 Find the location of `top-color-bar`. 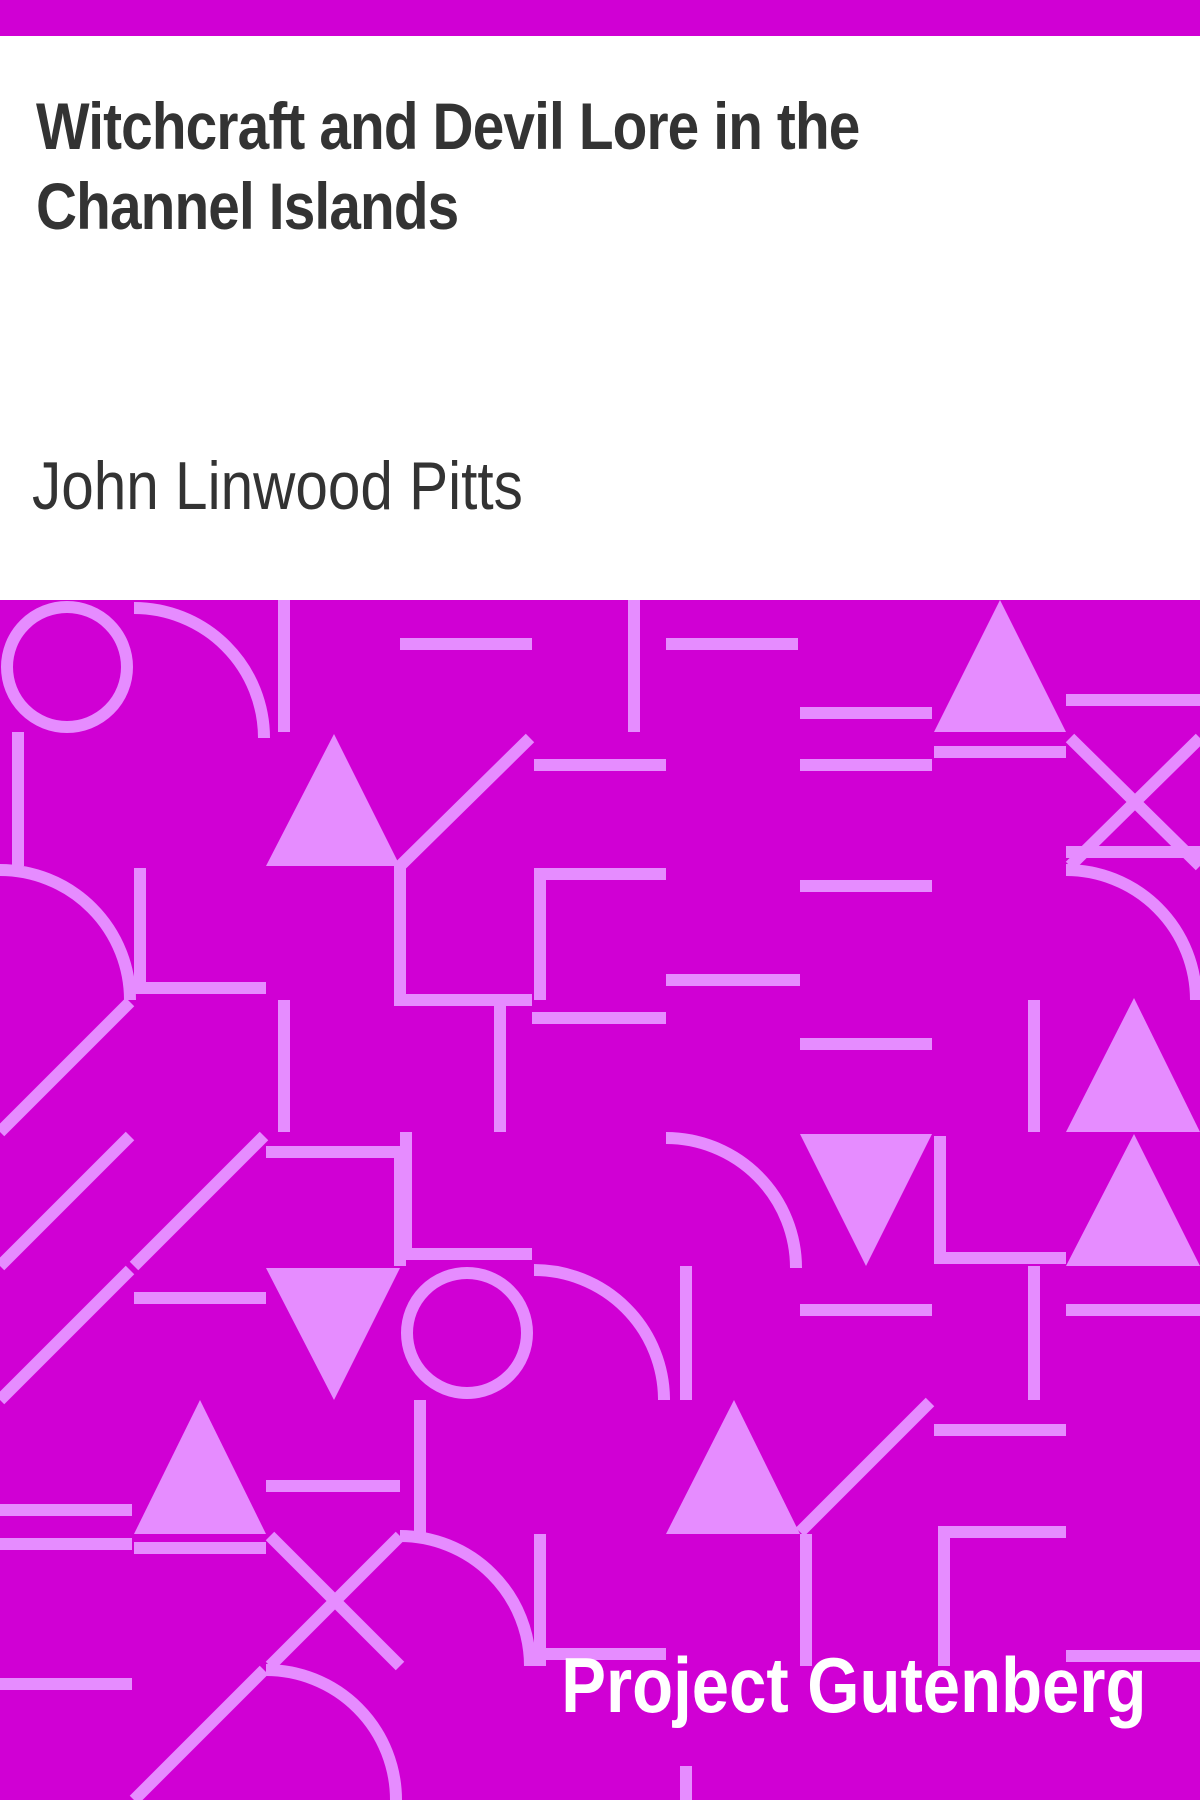

top-color-bar is located at coordinates (600, 18).